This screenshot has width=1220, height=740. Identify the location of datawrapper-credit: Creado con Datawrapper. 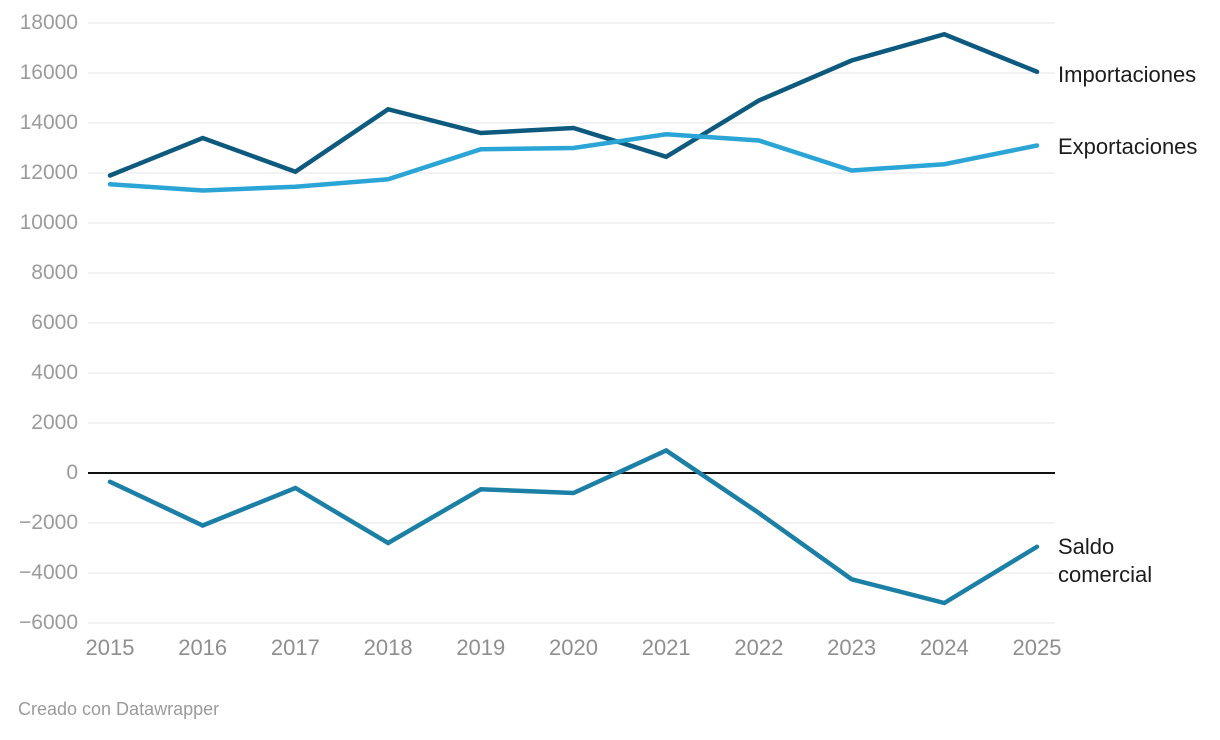
(119, 709).